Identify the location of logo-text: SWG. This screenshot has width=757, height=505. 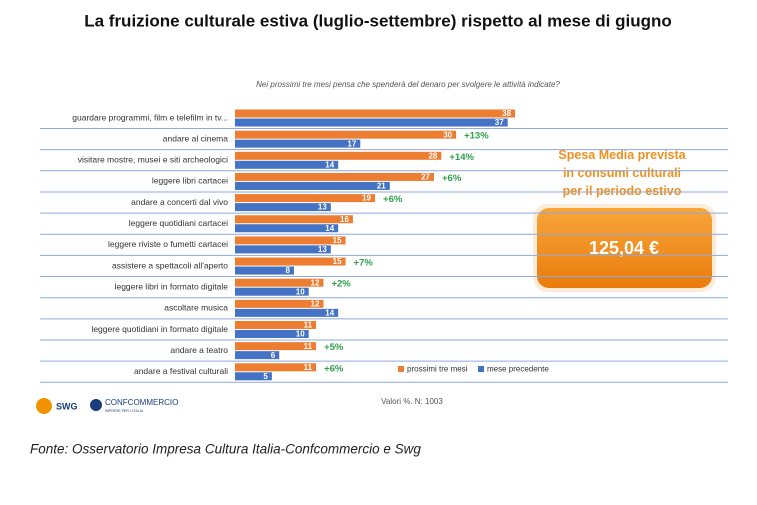
(67, 406).